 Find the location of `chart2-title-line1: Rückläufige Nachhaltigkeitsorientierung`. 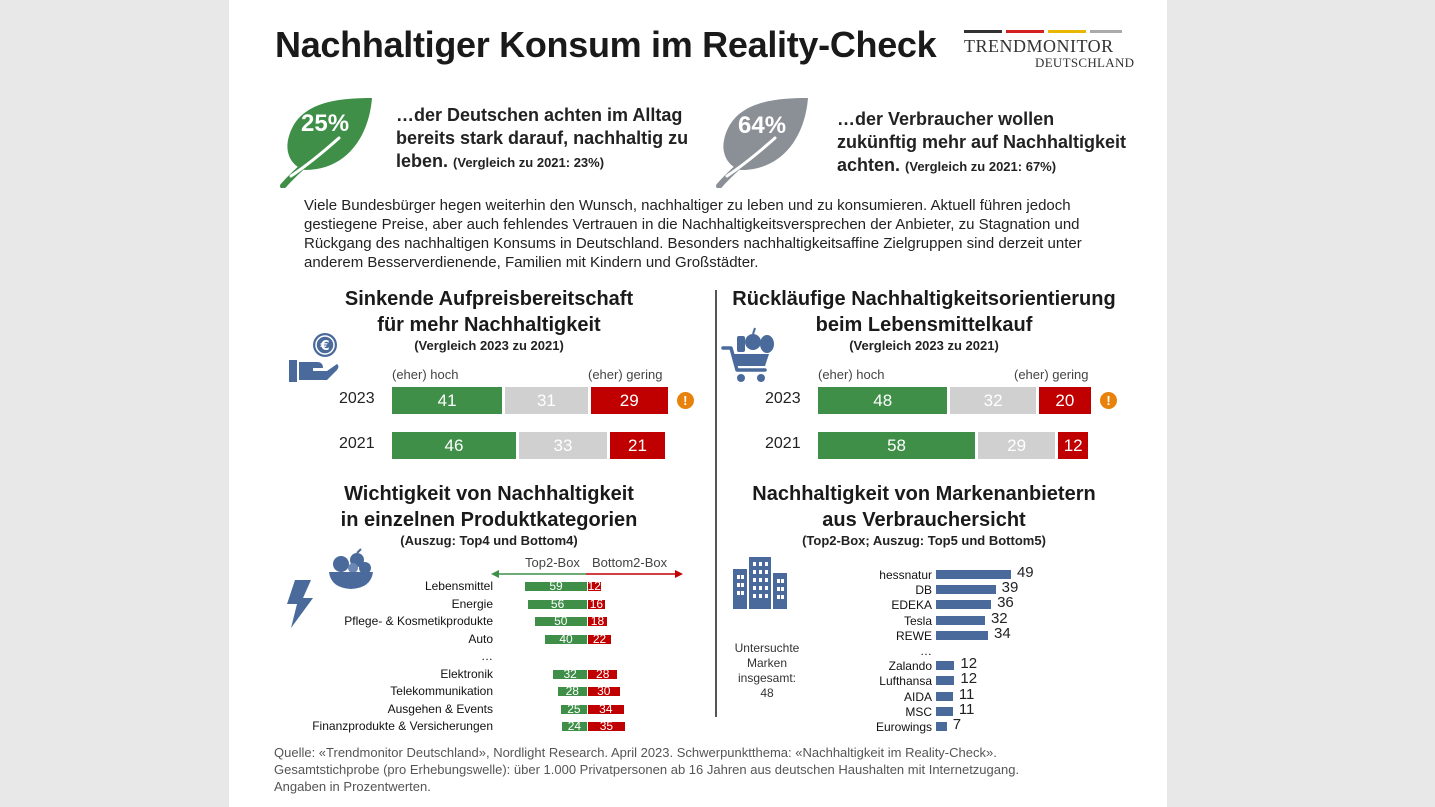

chart2-title-line1: Rückläufige Nachhaltigkeitsorientierung is located at coordinates (924, 299).